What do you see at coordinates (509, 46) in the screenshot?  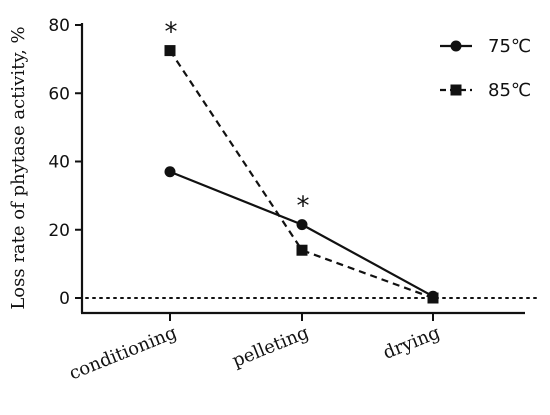 I see `legend-label: 75℃` at bounding box center [509, 46].